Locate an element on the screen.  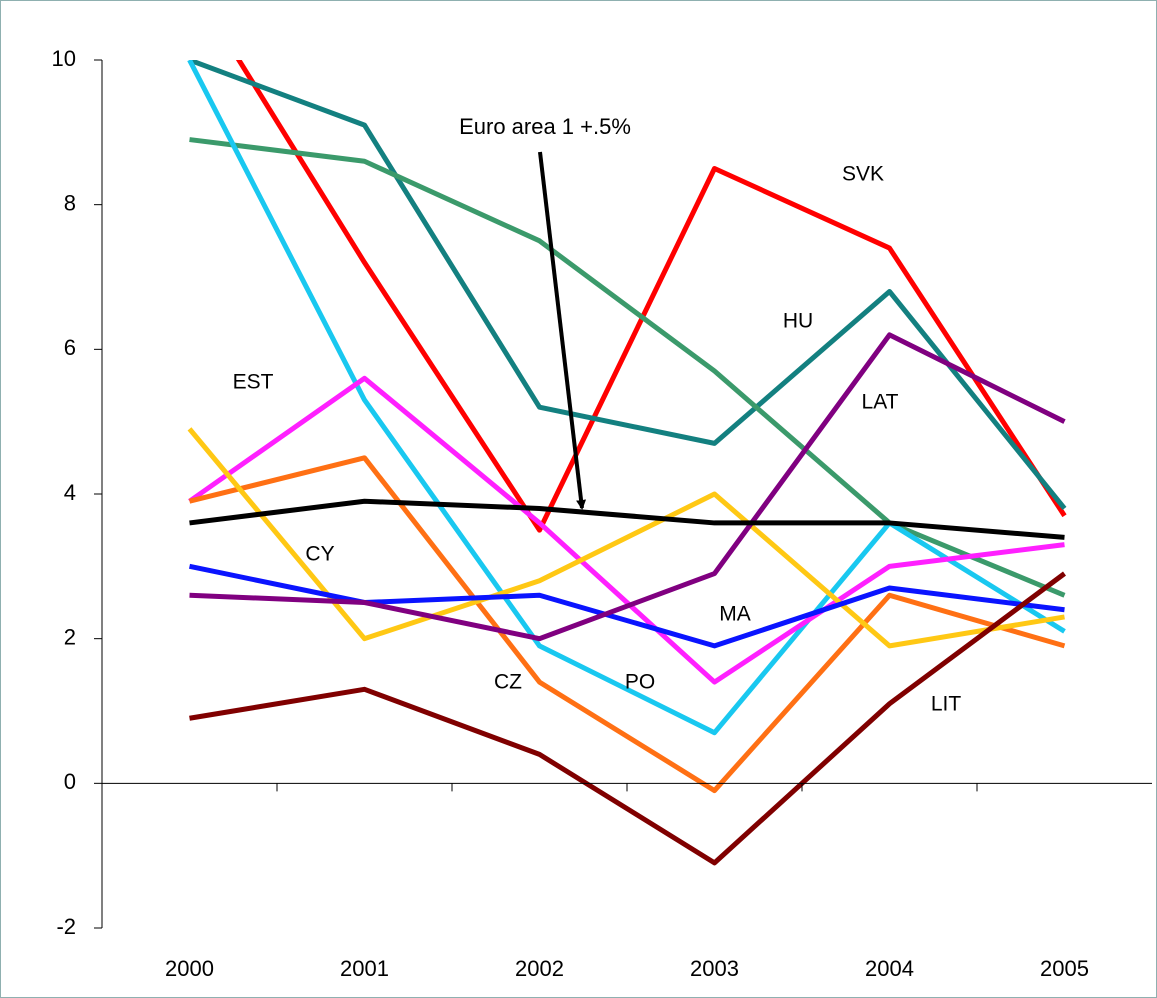
annotation: LAT is located at coordinates (880, 402).